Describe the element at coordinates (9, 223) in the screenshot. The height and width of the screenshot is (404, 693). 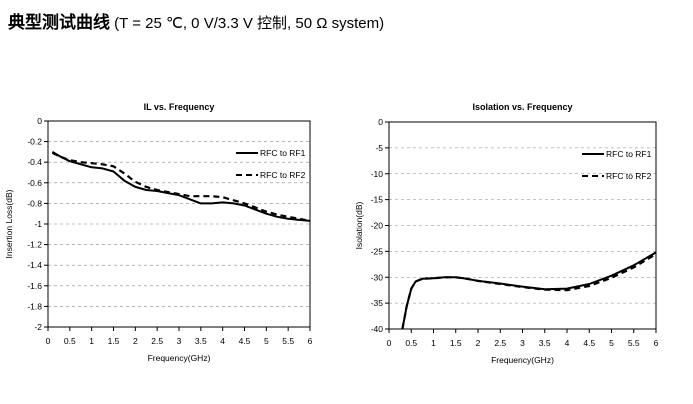
I see `y-axis-label: Insertion Loss(dB)` at that location.